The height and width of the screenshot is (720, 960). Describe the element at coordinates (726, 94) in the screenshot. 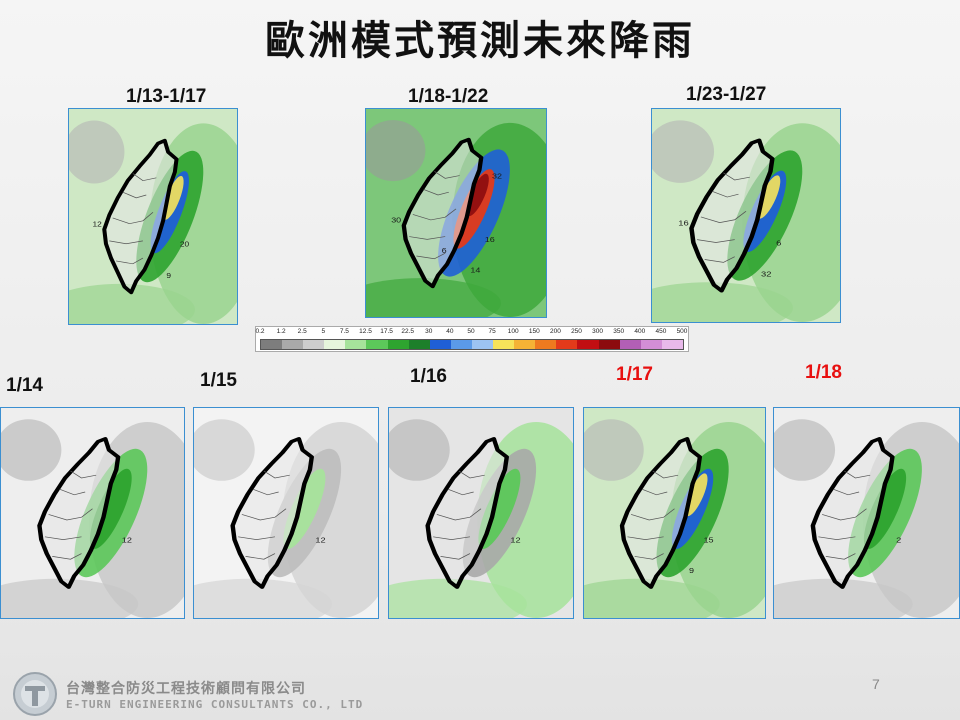

I see `map-label-week-3: 1/23-1/27` at that location.